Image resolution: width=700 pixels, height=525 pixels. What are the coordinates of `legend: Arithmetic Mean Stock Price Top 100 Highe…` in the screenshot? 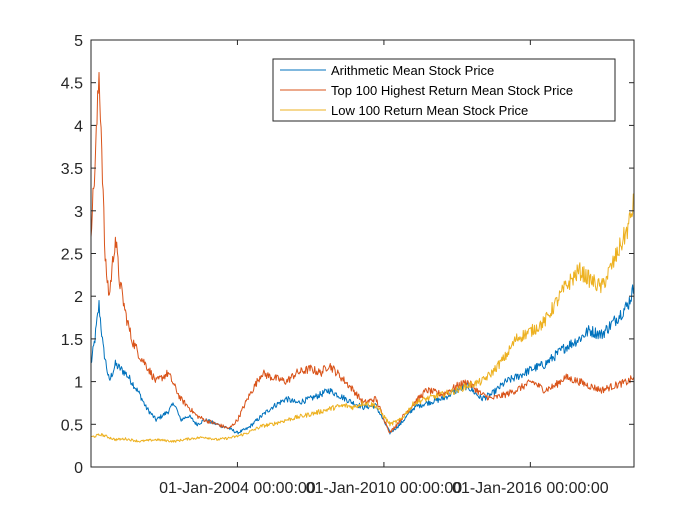 It's located at (444, 90).